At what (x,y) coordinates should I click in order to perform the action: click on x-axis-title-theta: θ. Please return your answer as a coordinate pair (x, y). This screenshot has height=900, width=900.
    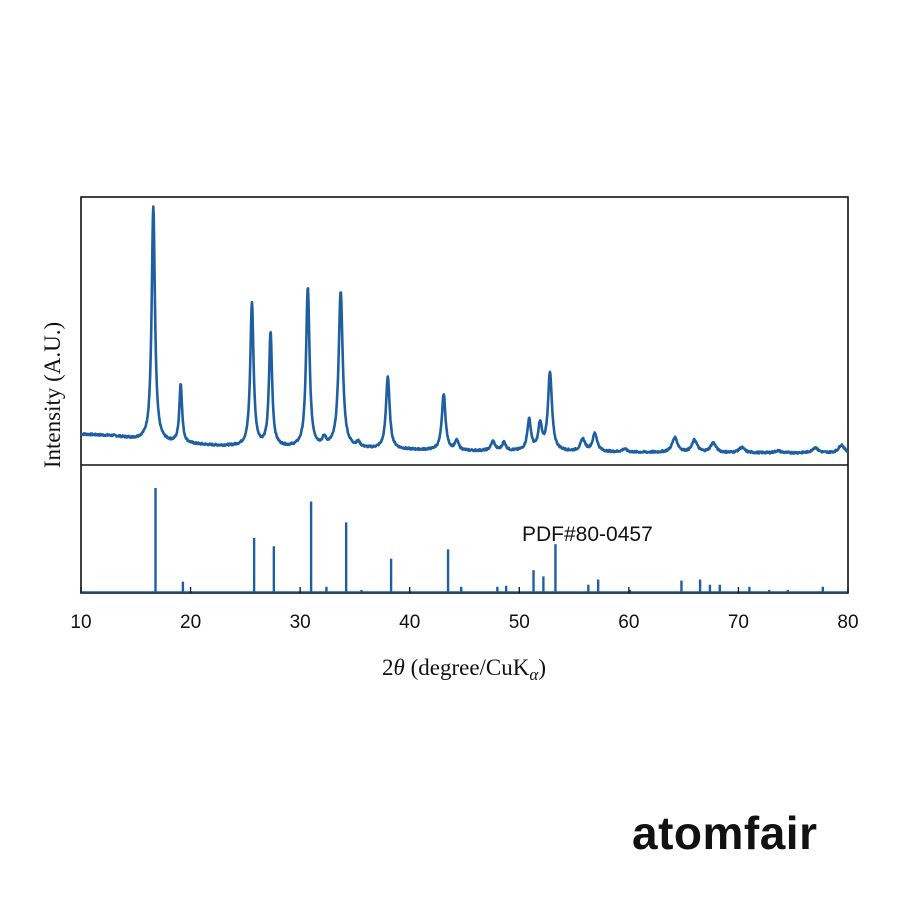
    Looking at the image, I should click on (399, 667).